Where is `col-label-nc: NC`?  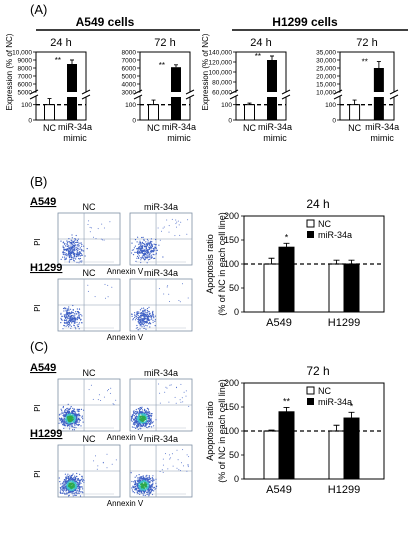
col-label-nc: NC is located at coordinates (89, 439).